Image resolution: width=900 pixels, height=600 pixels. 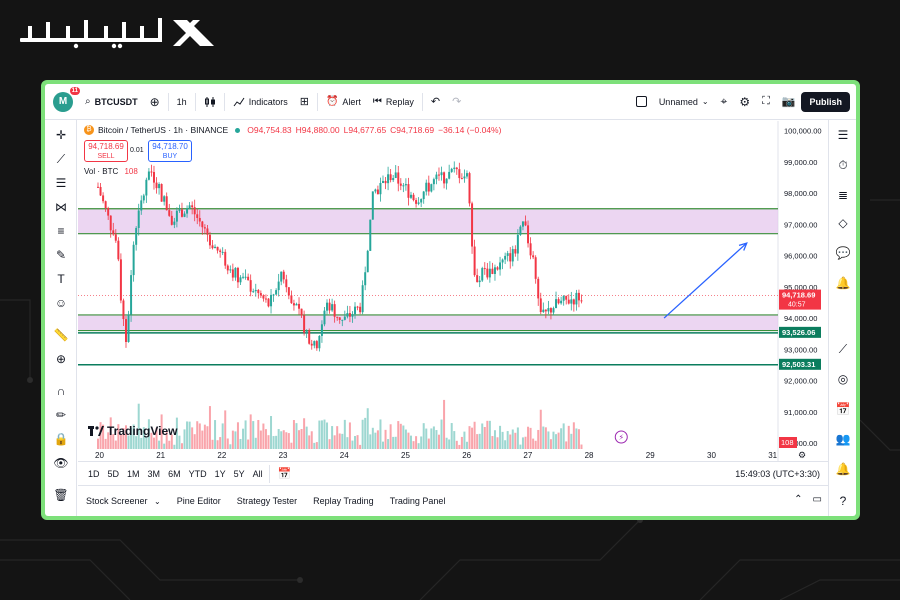 I want to click on community-icon: 👥, so click(x=843, y=439).